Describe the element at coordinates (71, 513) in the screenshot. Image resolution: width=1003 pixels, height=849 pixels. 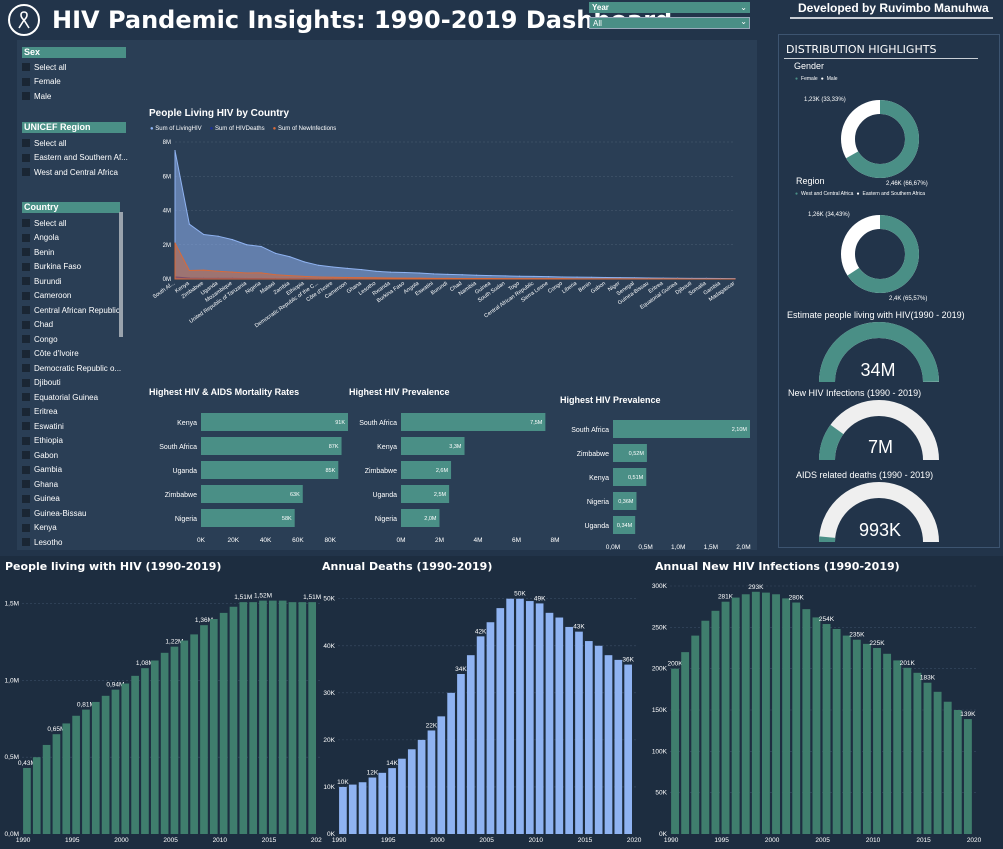
I see `country-option: Guinea-Bissau` at that location.